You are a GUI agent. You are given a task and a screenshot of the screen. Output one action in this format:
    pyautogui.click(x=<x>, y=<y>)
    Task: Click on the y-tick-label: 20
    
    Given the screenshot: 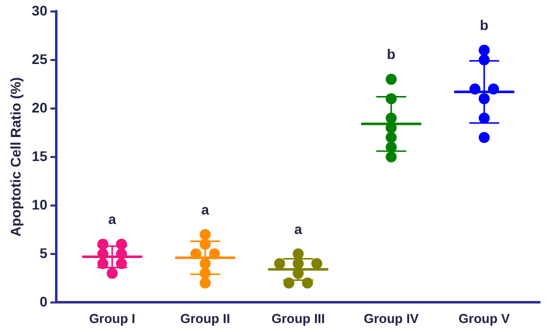 What is the action you would take?
    pyautogui.click(x=40, y=107)
    